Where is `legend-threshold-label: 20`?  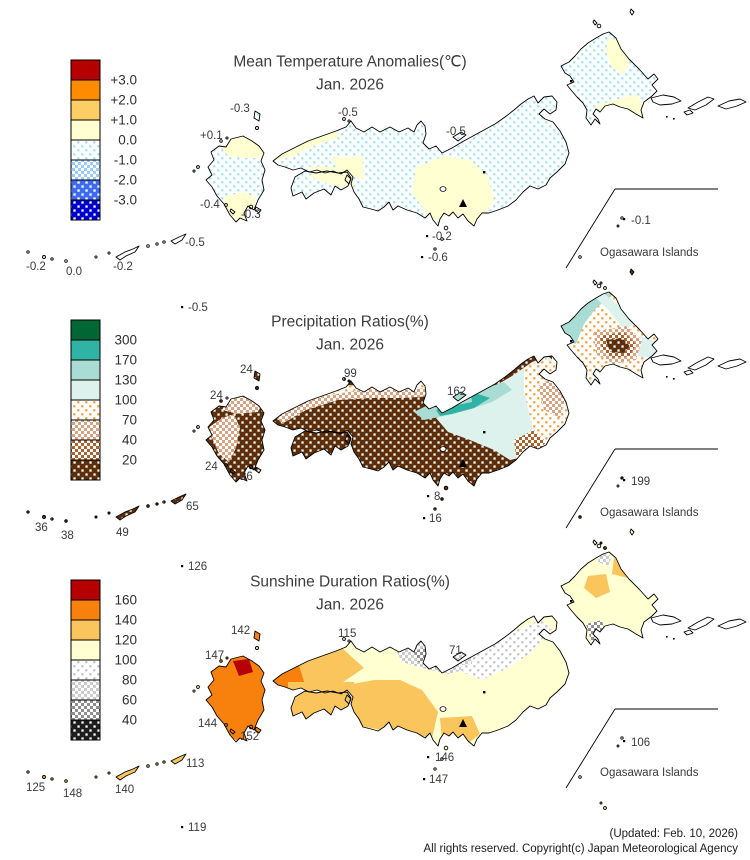 legend-threshold-label: 20 is located at coordinates (129, 460).